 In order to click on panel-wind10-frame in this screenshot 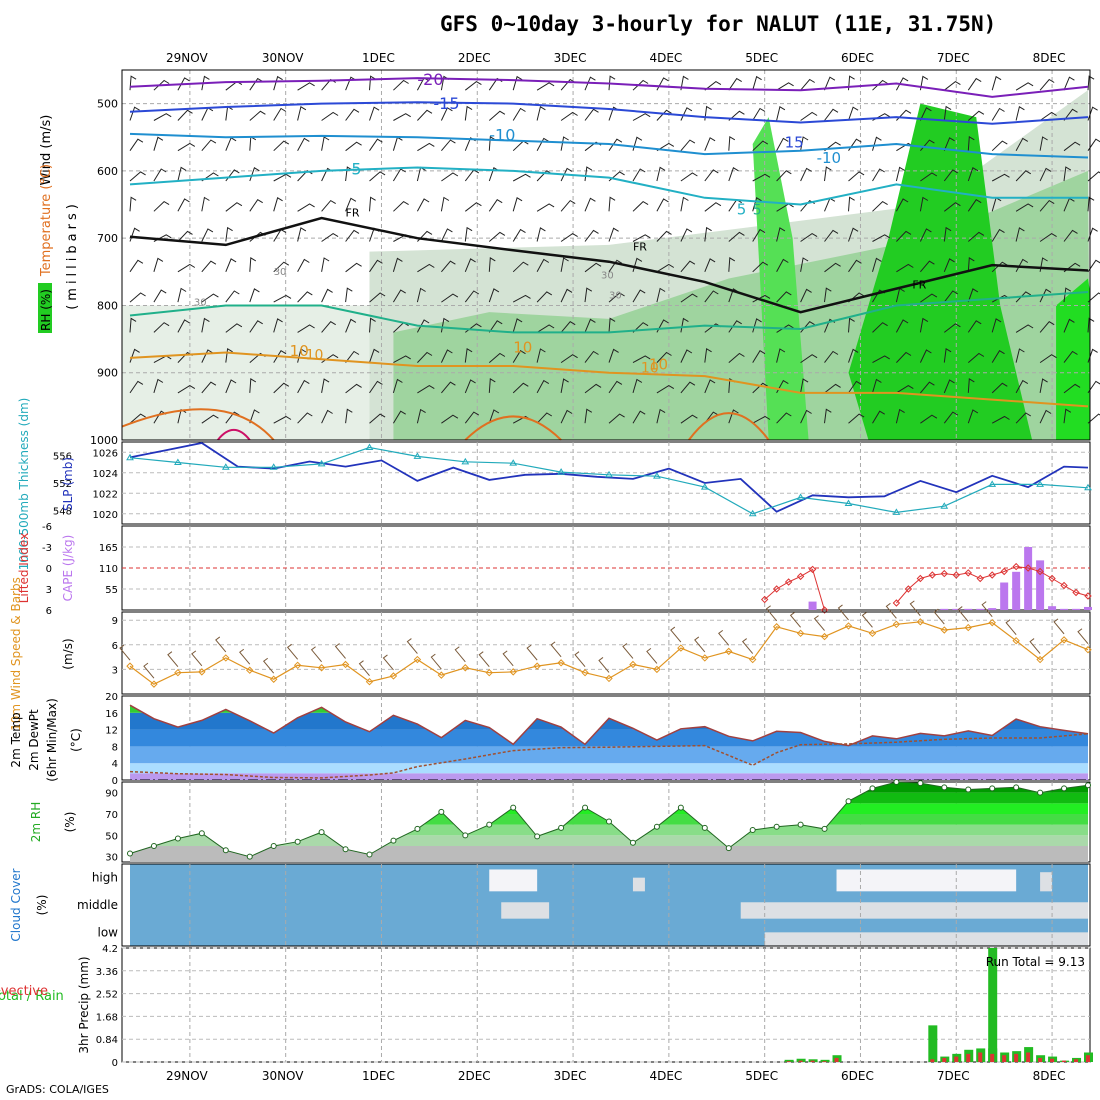, I will do `click(606, 653)`.